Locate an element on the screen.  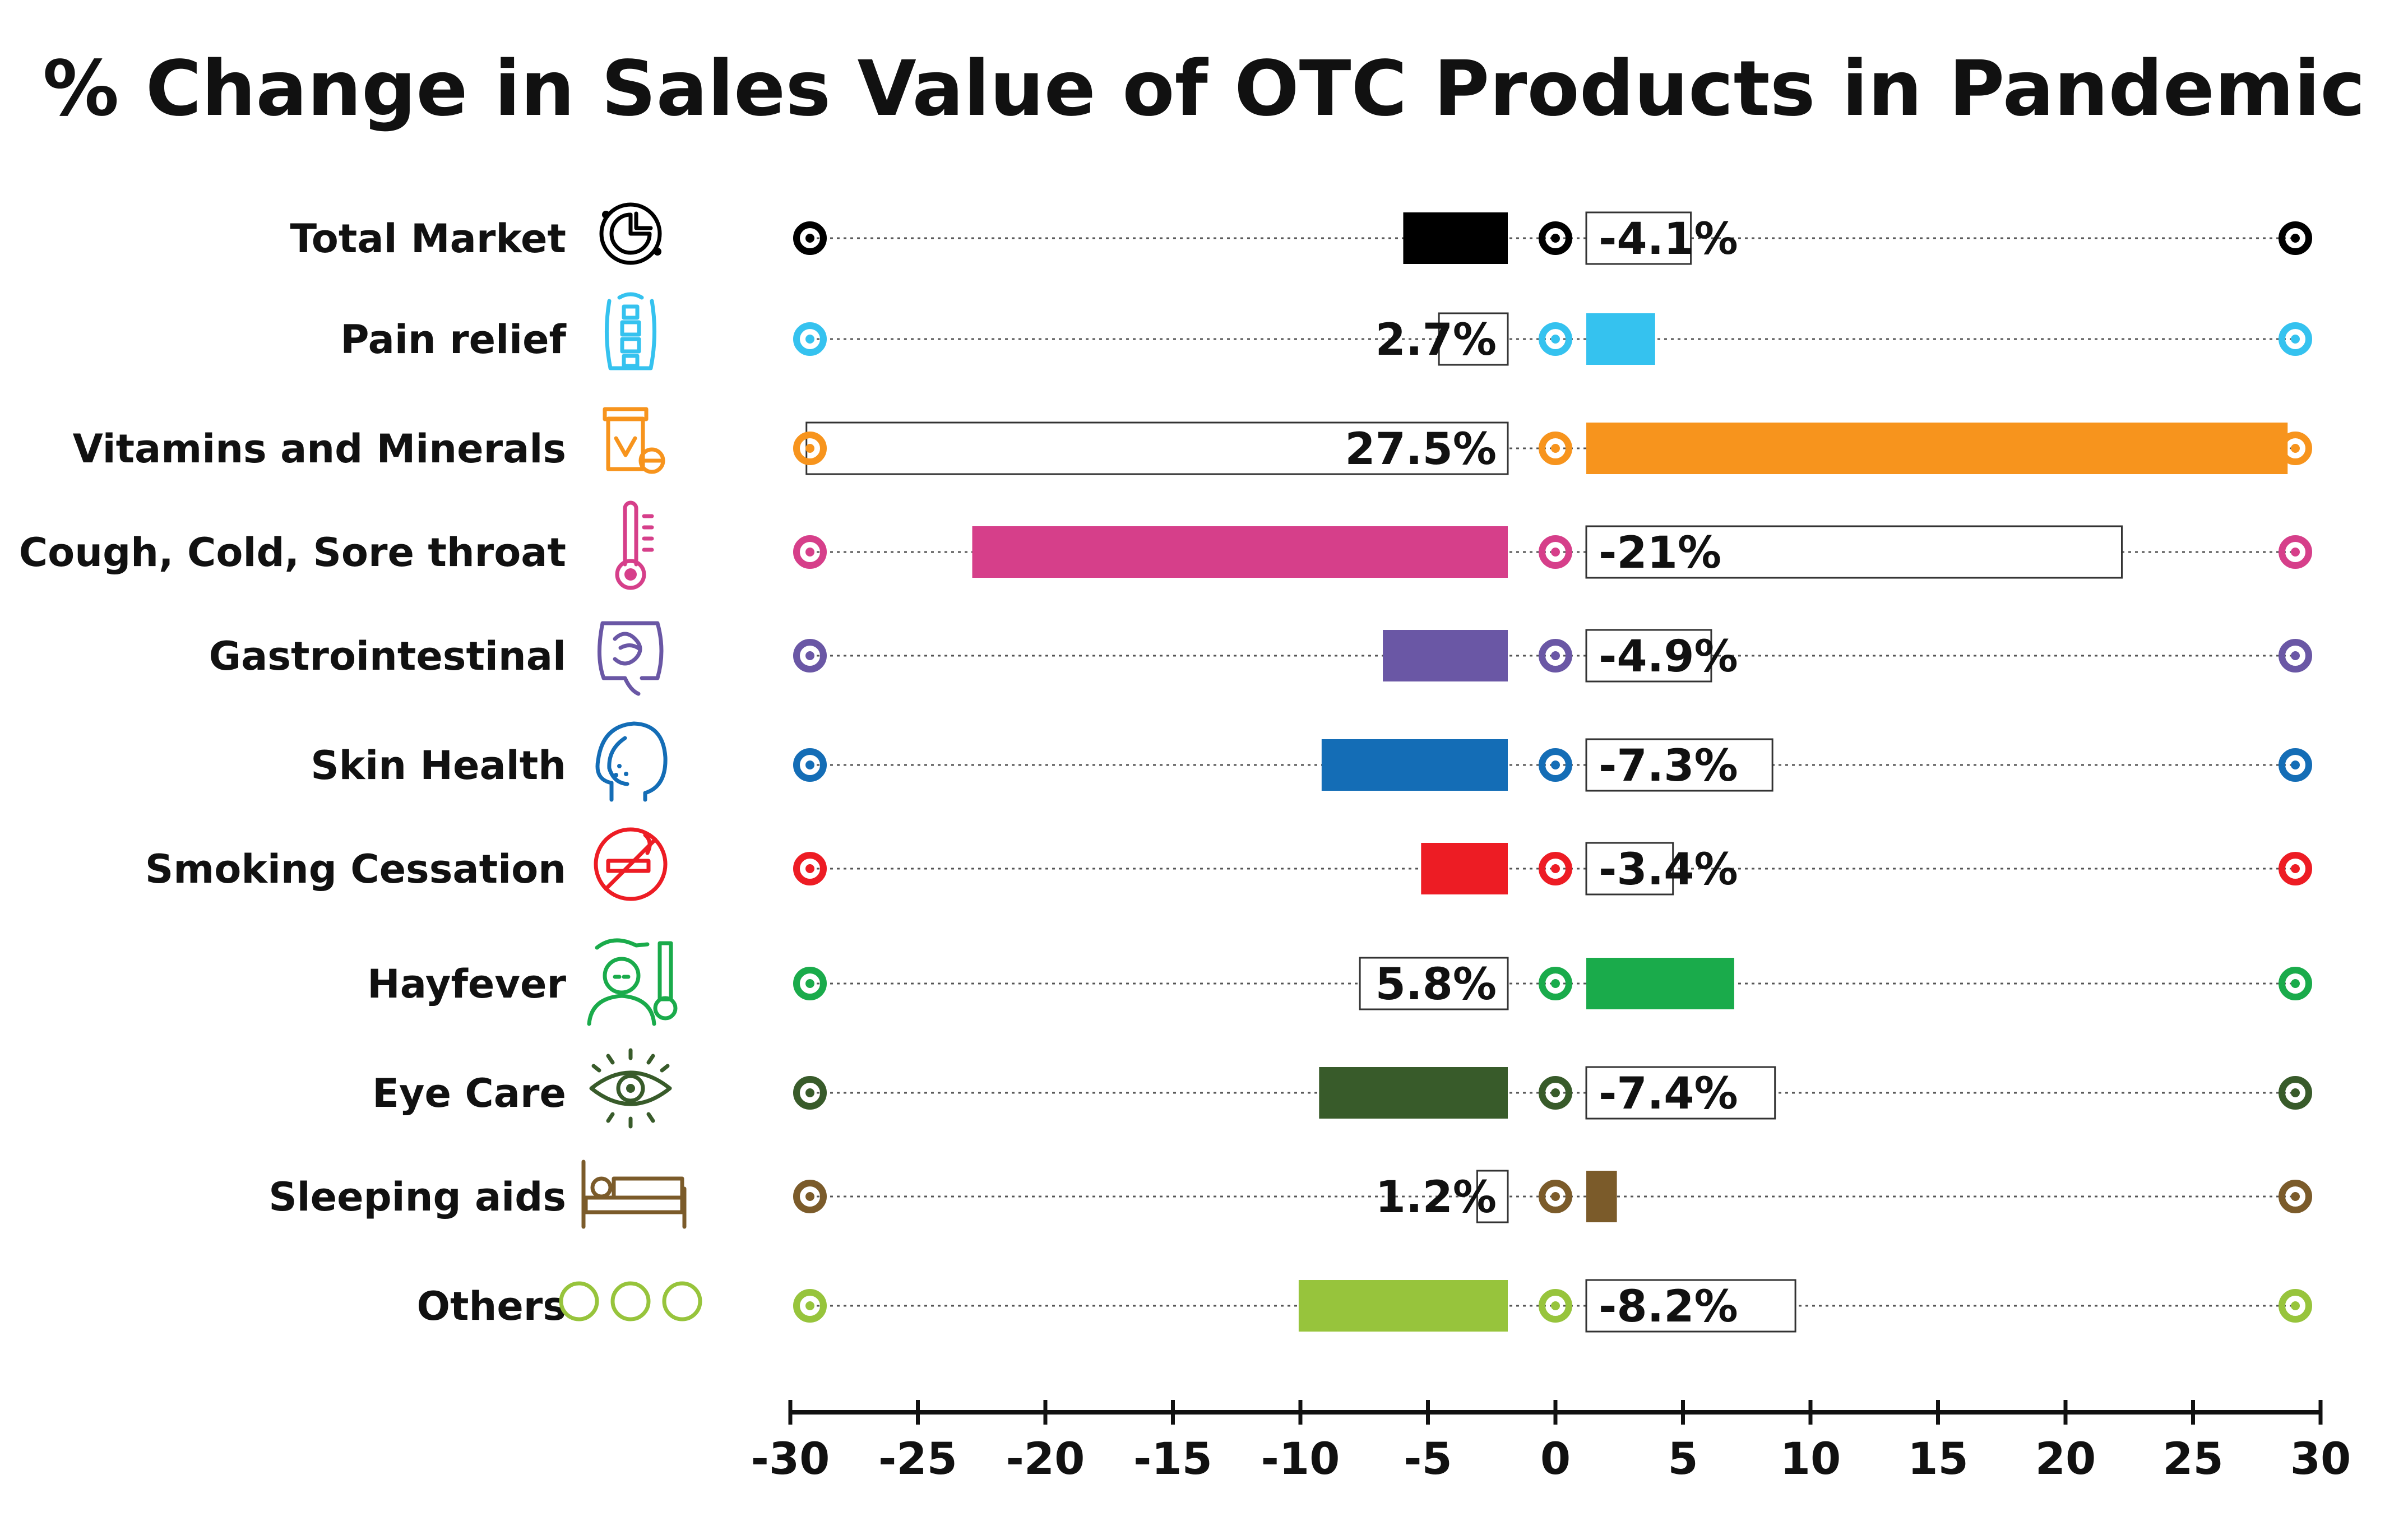
x-tick-label: 20 is located at coordinates (2065, 1460).